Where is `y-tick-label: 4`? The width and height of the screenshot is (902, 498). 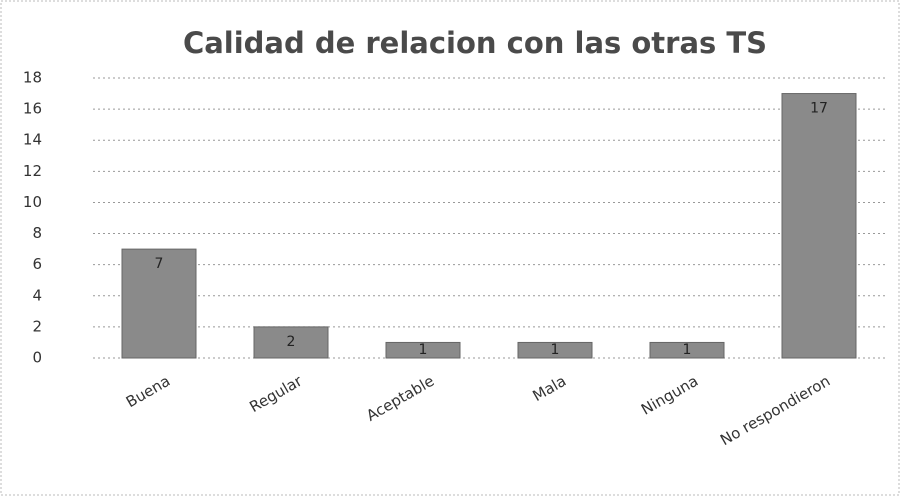
y-tick-label: 4 is located at coordinates (37, 295).